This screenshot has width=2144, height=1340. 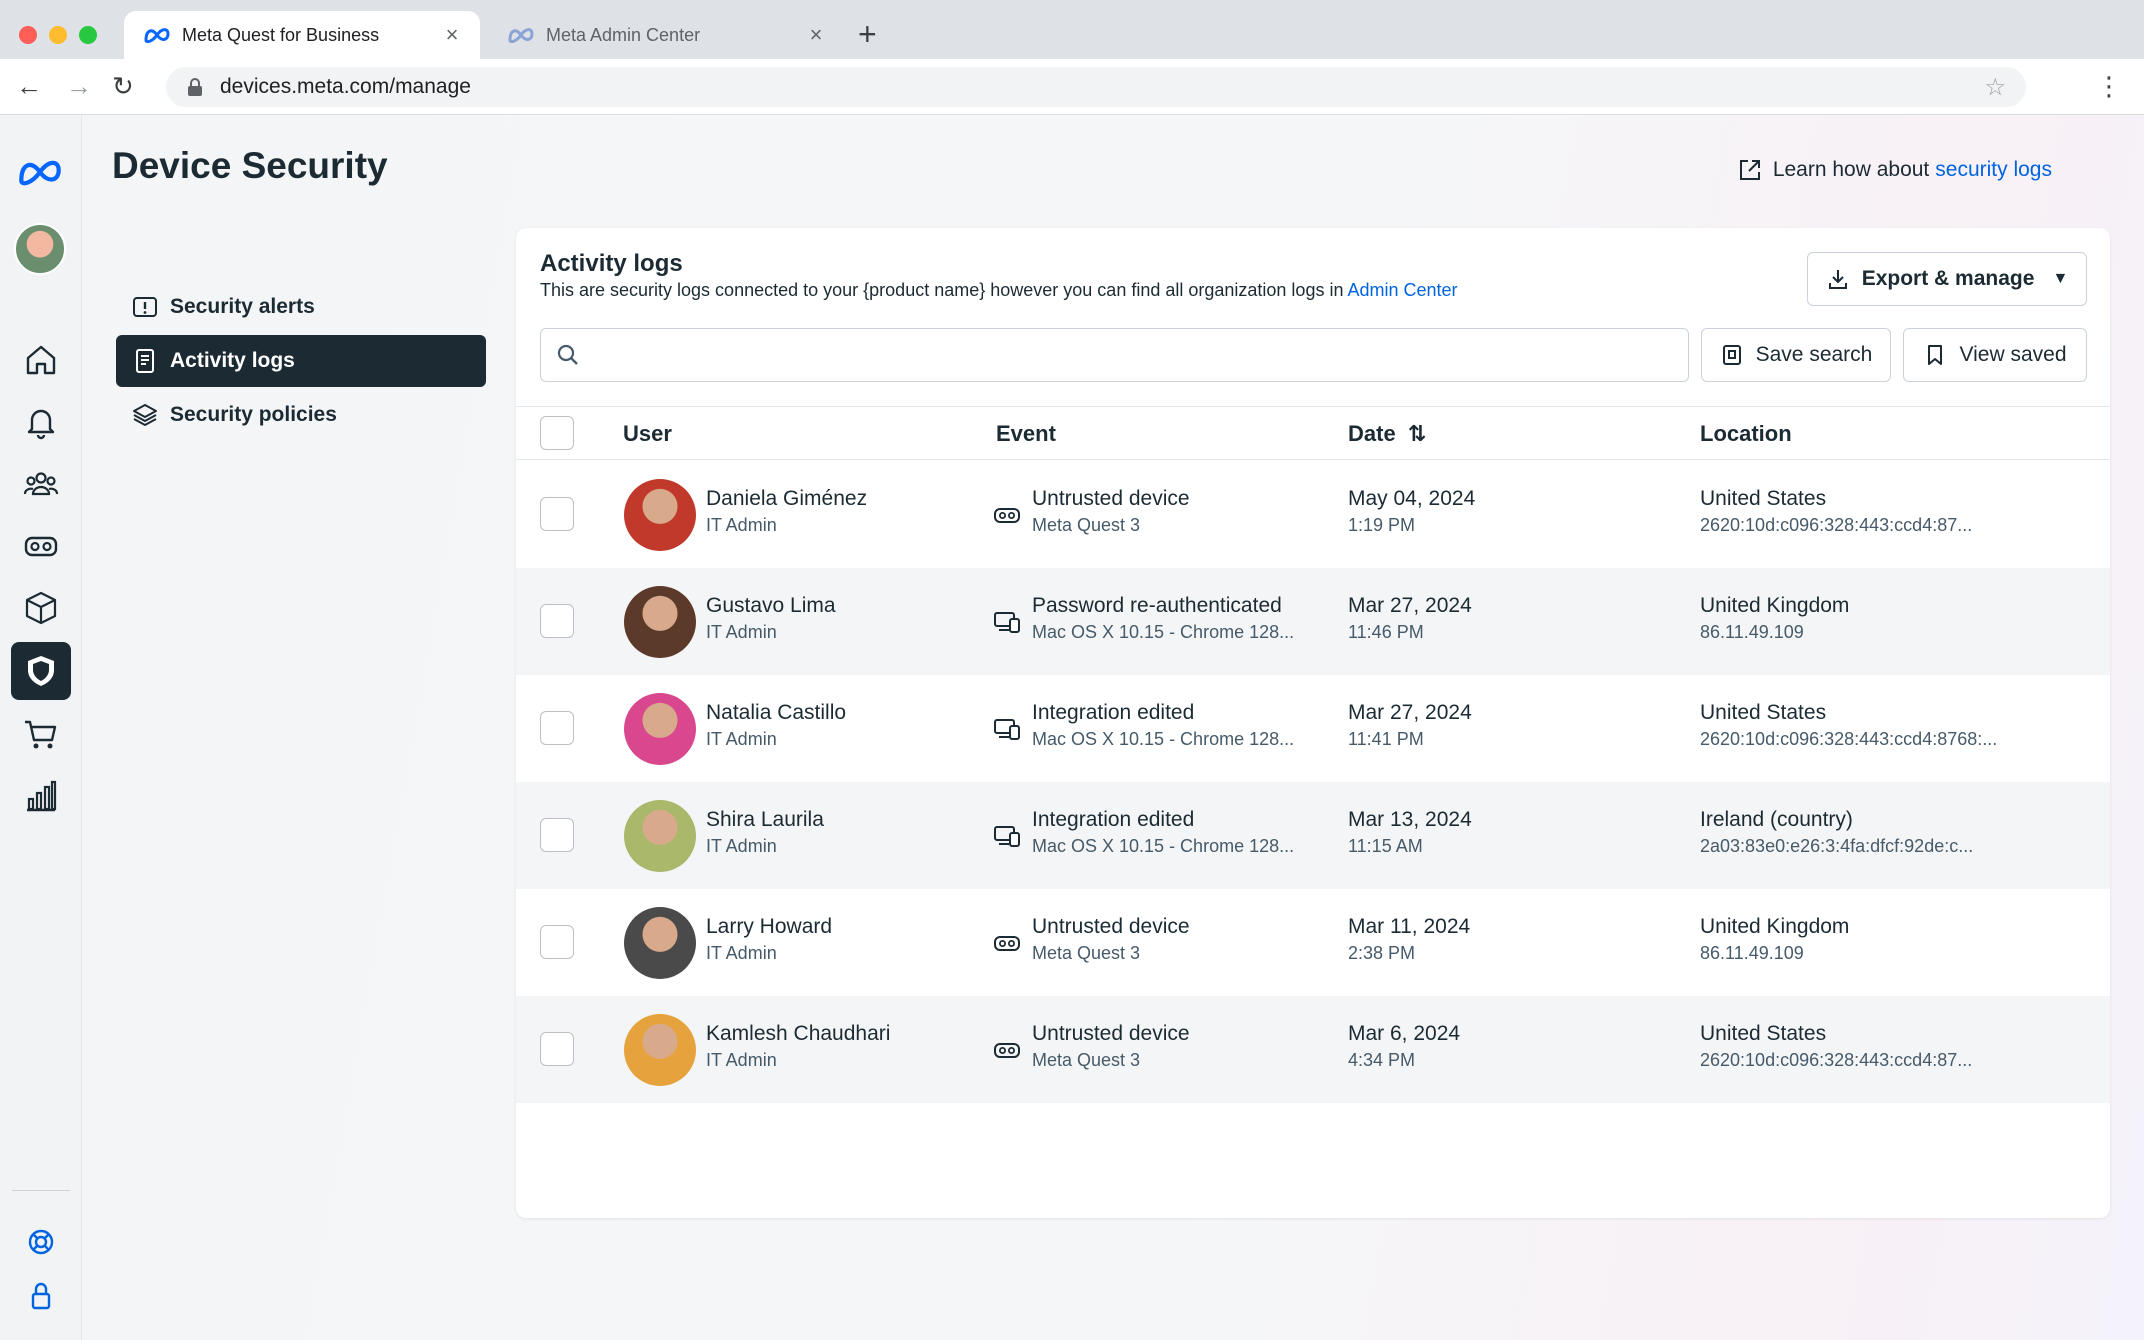 What do you see at coordinates (29, 86) in the screenshot?
I see `back-arrow-icon: ←` at bounding box center [29, 86].